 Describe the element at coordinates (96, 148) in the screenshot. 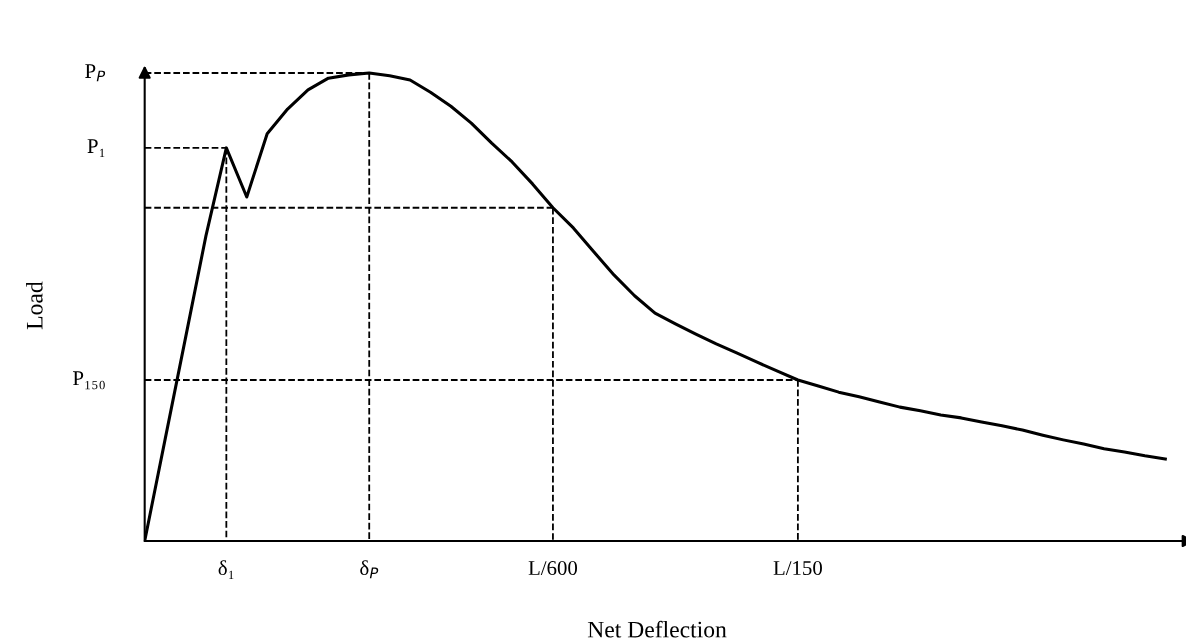

I see `series-label: P₁` at that location.